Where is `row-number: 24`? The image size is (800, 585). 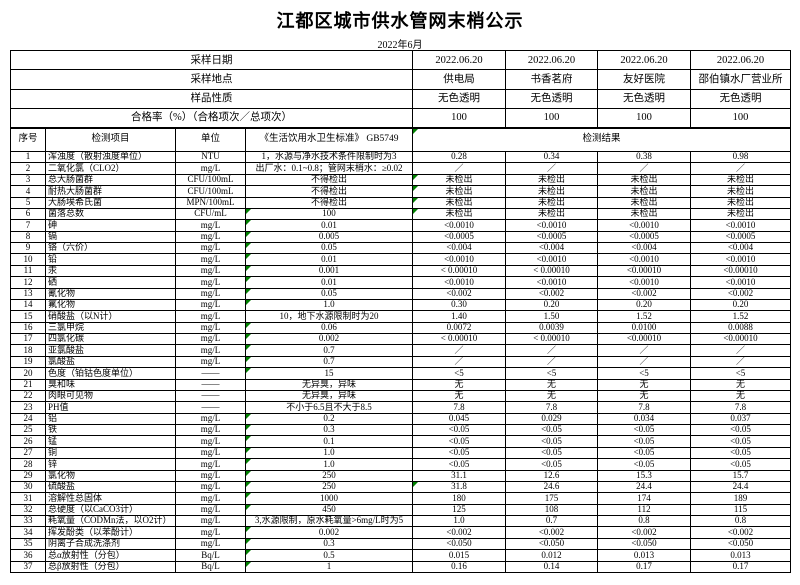 row-number: 24 is located at coordinates (28, 419).